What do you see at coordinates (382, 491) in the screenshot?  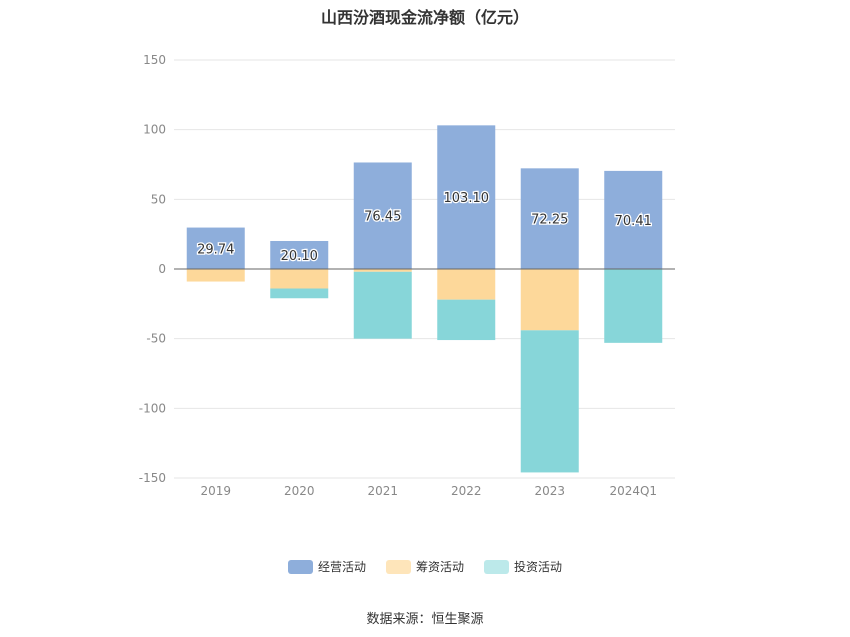 I see `x-tick-label: 2021` at bounding box center [382, 491].